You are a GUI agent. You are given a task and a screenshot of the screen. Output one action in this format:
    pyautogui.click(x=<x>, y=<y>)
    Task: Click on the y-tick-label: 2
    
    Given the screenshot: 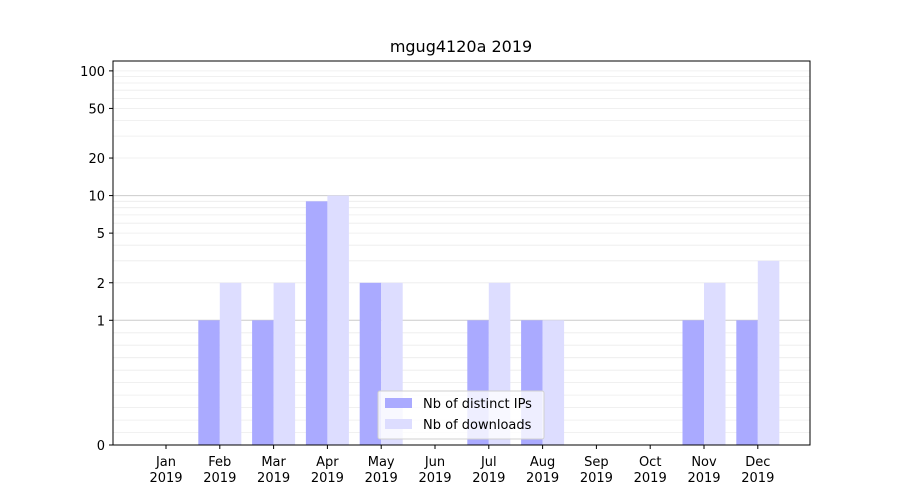 What is the action you would take?
    pyautogui.click(x=101, y=284)
    